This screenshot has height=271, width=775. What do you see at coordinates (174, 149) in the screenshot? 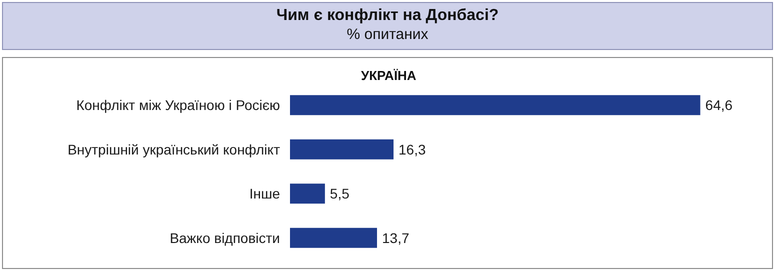
I see `y-tick-label: Внутрішній український конфлікт` at bounding box center [174, 149].